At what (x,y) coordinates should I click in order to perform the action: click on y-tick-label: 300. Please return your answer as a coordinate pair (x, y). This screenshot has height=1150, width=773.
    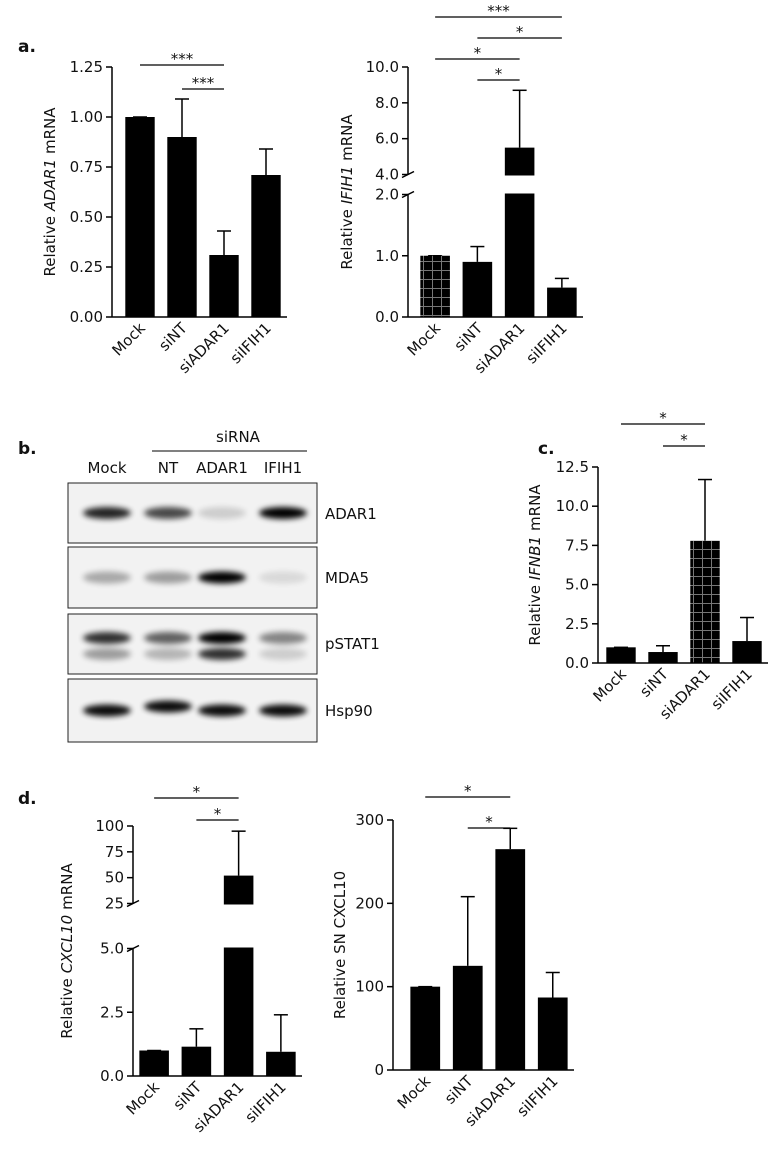
    Looking at the image, I should click on (369, 820).